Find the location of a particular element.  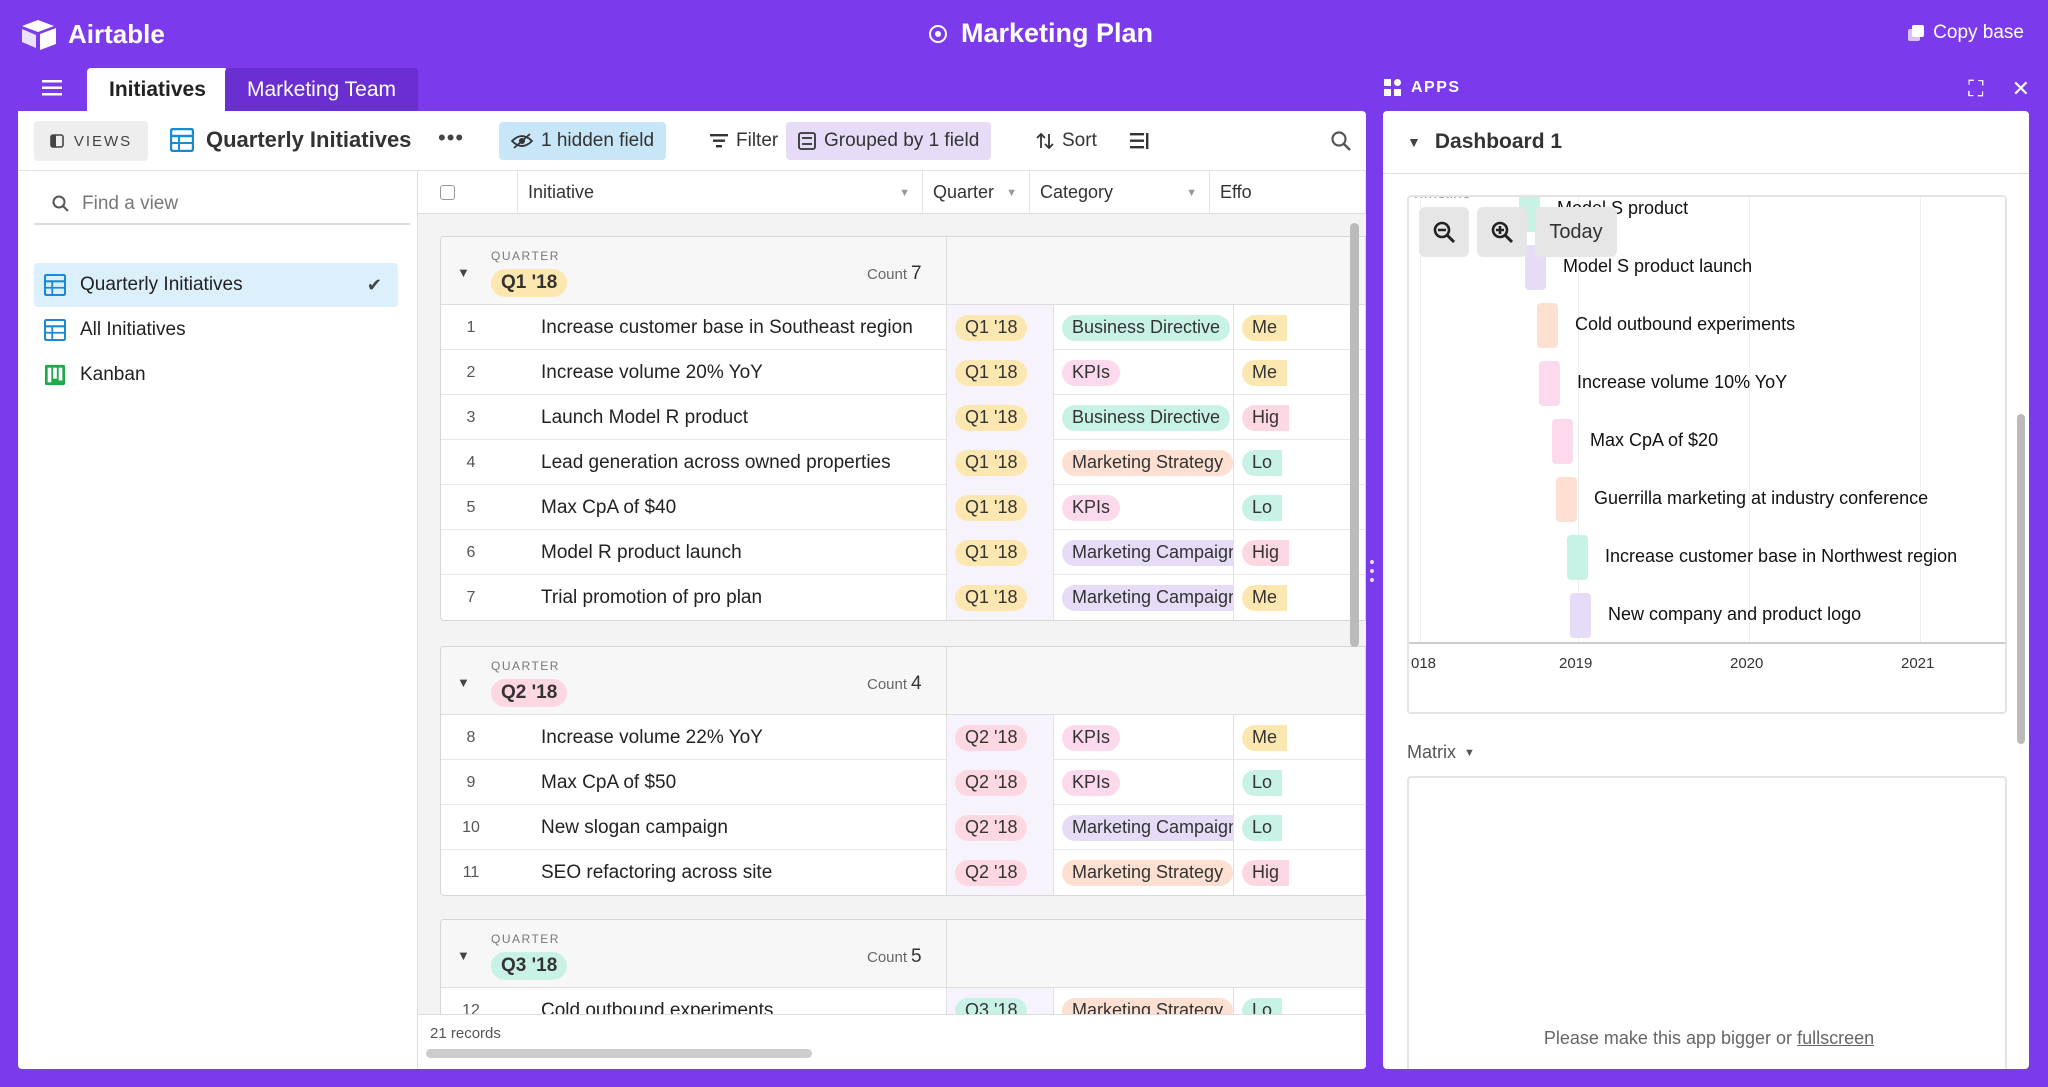

tab-initiatives: Initiatives is located at coordinates (157, 89).